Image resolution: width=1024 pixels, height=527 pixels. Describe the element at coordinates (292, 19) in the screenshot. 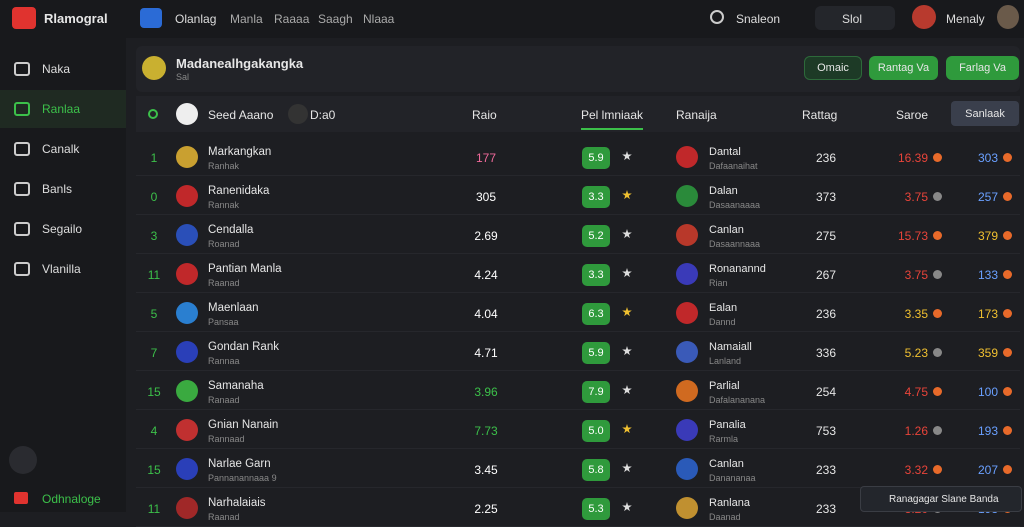

I see `nav-item: Raaaa` at that location.